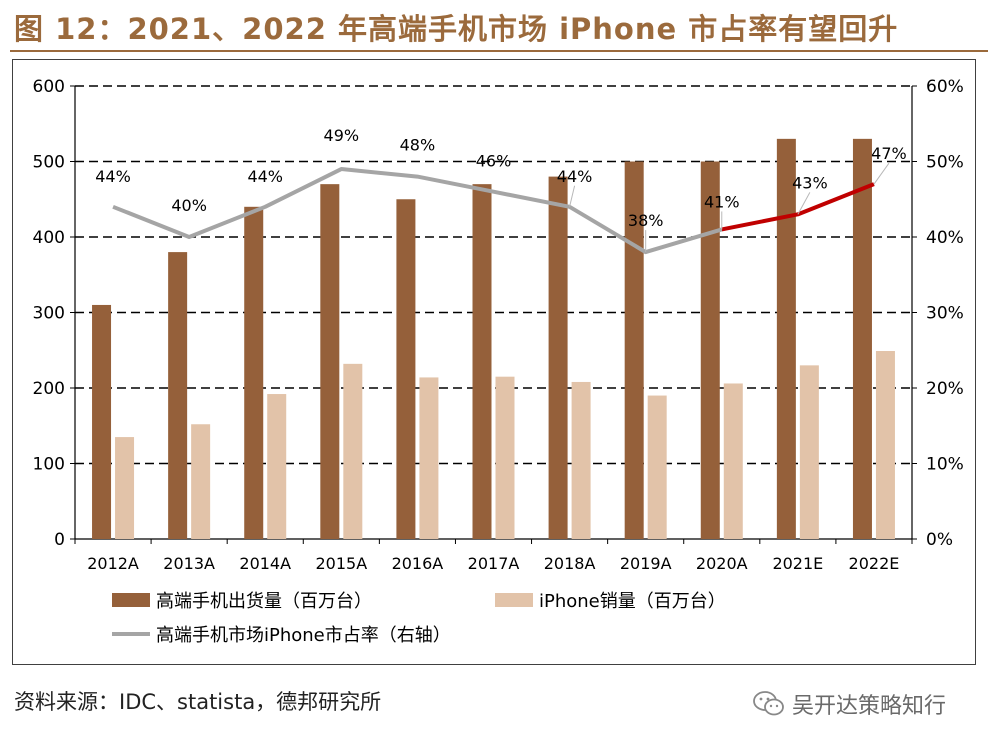 This screenshot has width=1007, height=752. What do you see at coordinates (59, 540) in the screenshot?
I see `y-tick-label: 0` at bounding box center [59, 540].